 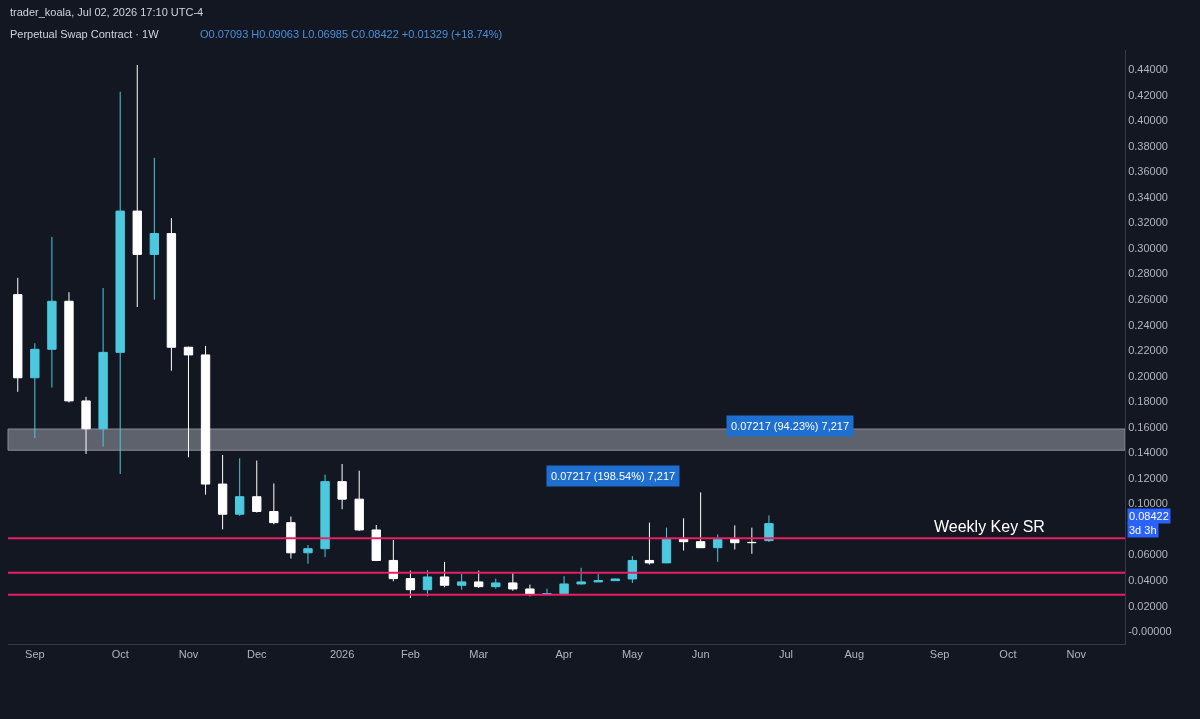 What do you see at coordinates (632, 654) in the screenshot?
I see `x-tick-label: May` at bounding box center [632, 654].